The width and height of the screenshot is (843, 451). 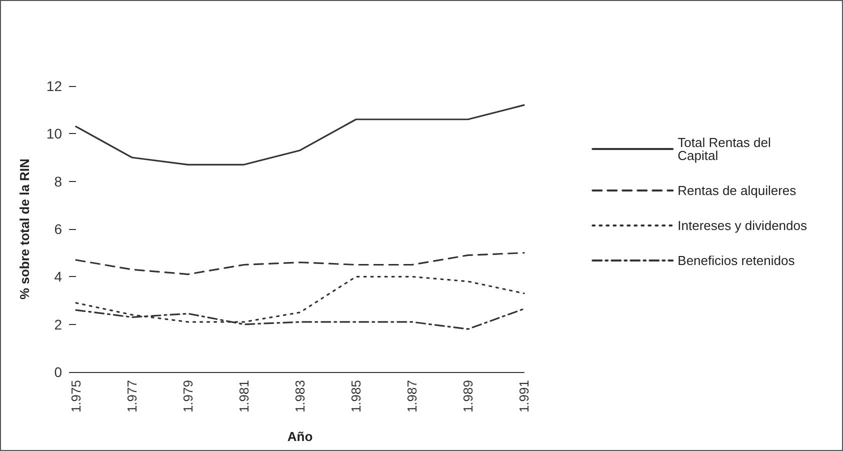 I want to click on x-axis-title: Año, so click(x=300, y=436).